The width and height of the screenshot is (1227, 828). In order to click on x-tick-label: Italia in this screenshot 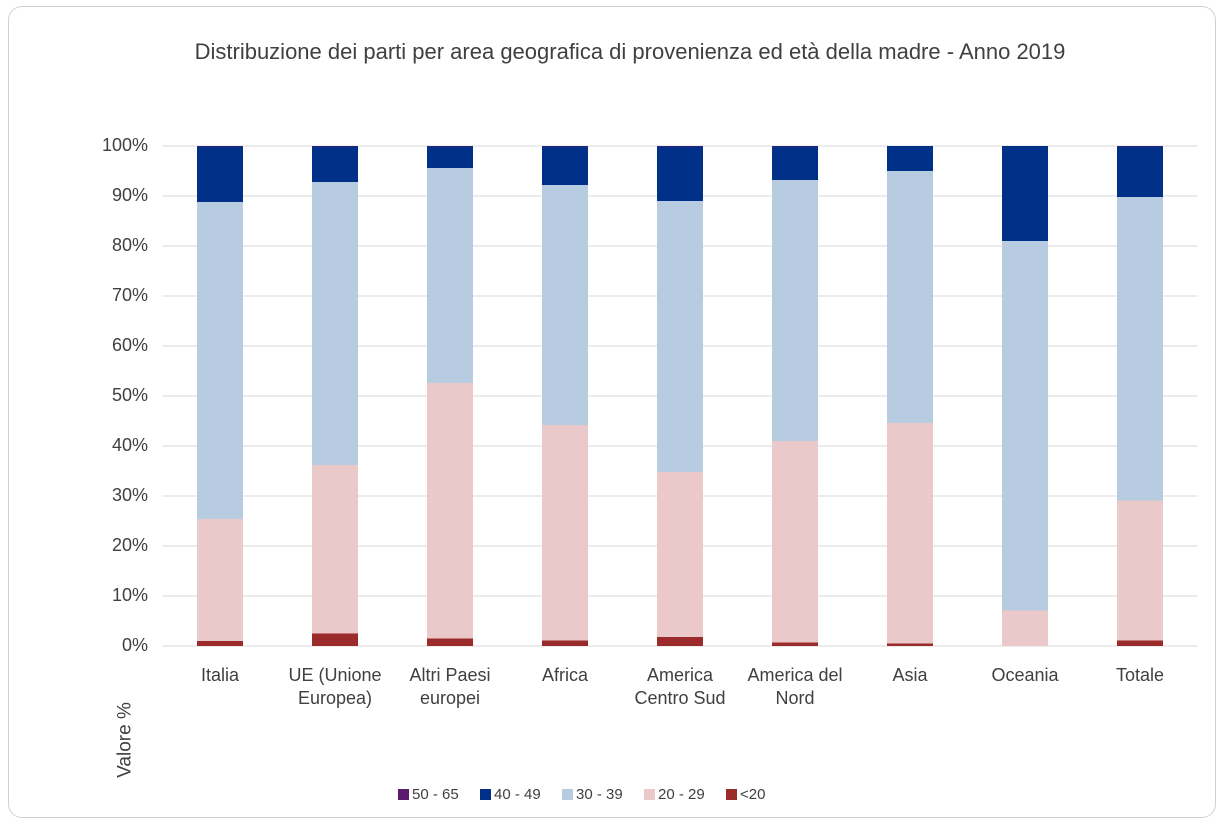, I will do `click(220, 675)`.